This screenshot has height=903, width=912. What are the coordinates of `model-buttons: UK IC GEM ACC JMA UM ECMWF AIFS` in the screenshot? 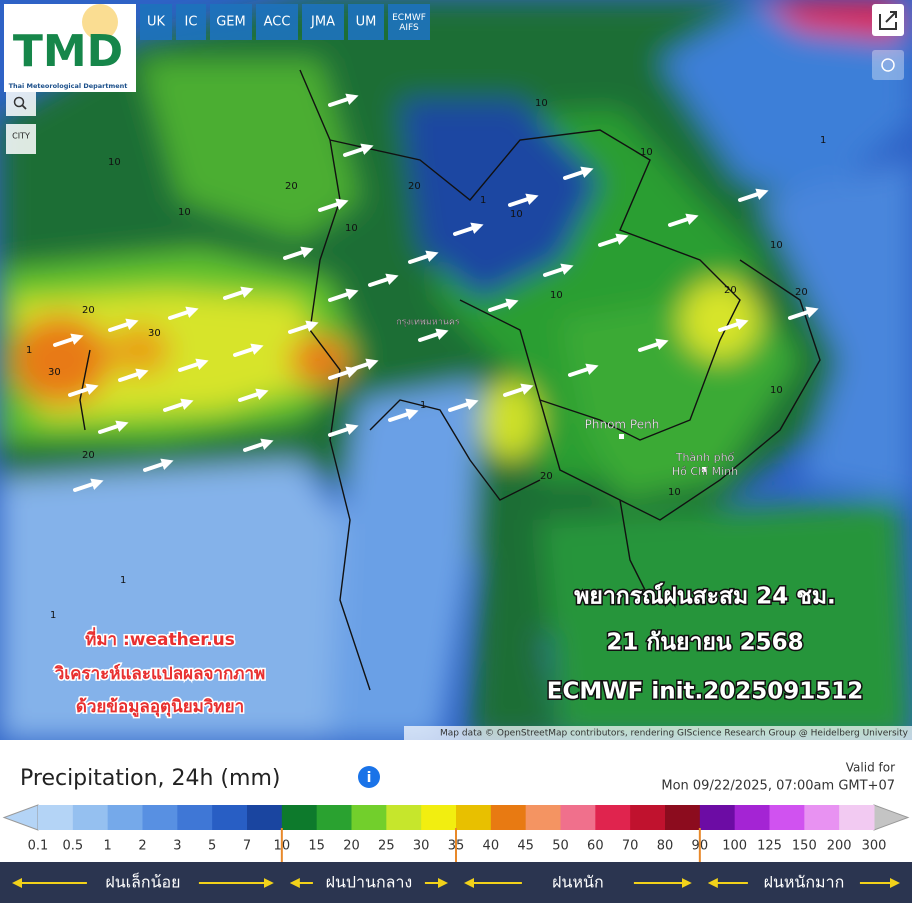 It's located at (285, 22).